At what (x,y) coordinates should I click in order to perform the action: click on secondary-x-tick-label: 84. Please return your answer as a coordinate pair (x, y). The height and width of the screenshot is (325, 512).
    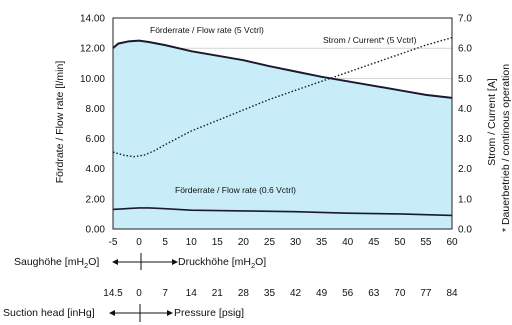
    Looking at the image, I should click on (452, 293).